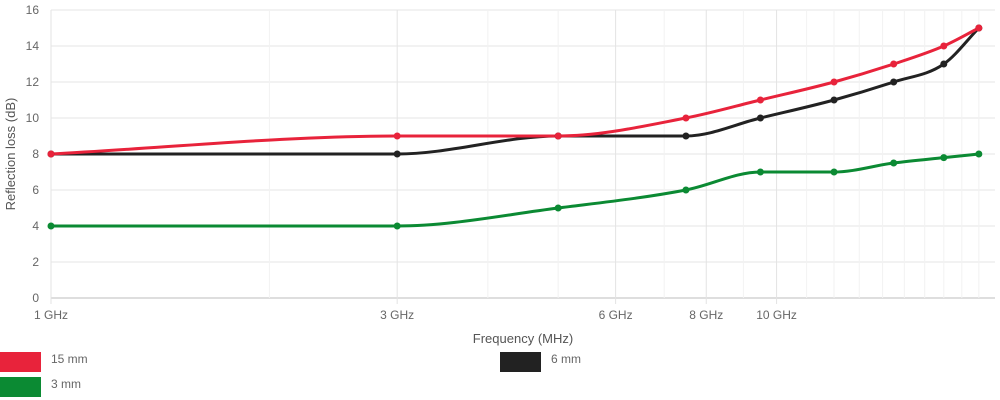  What do you see at coordinates (69, 359) in the screenshot?
I see `legend-label-15mm: 15 mm` at bounding box center [69, 359].